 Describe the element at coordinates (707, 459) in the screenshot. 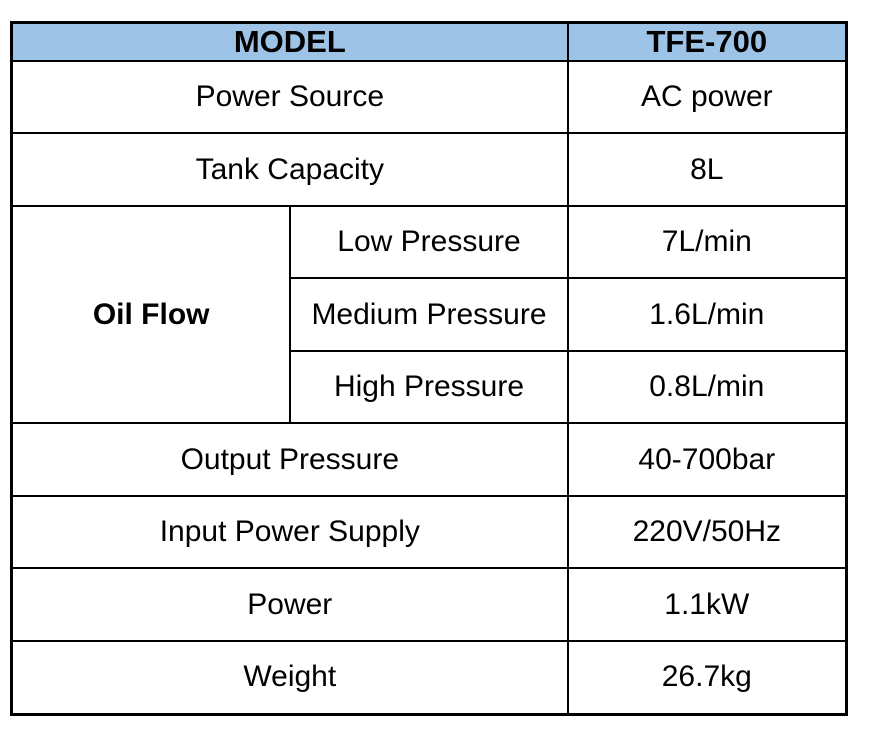

I see `output-pressure-value-cell: 40-700bar` at that location.